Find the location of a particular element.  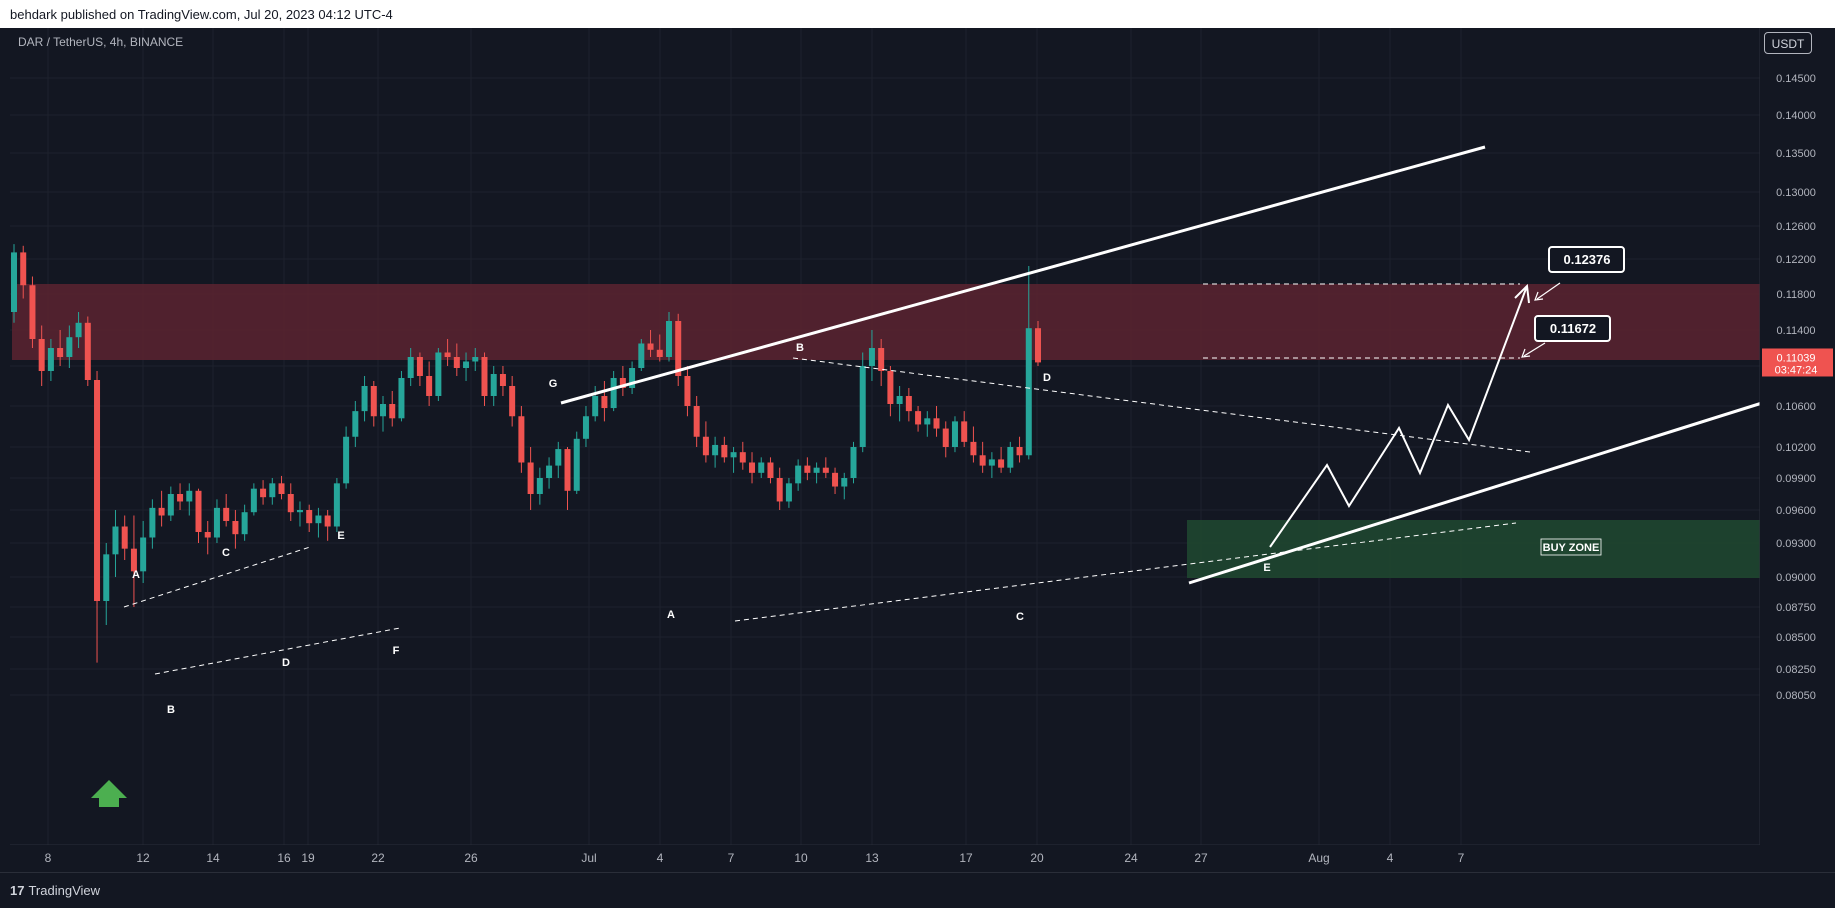

footer-bar: 17 TradingView is located at coordinates (917, 890).